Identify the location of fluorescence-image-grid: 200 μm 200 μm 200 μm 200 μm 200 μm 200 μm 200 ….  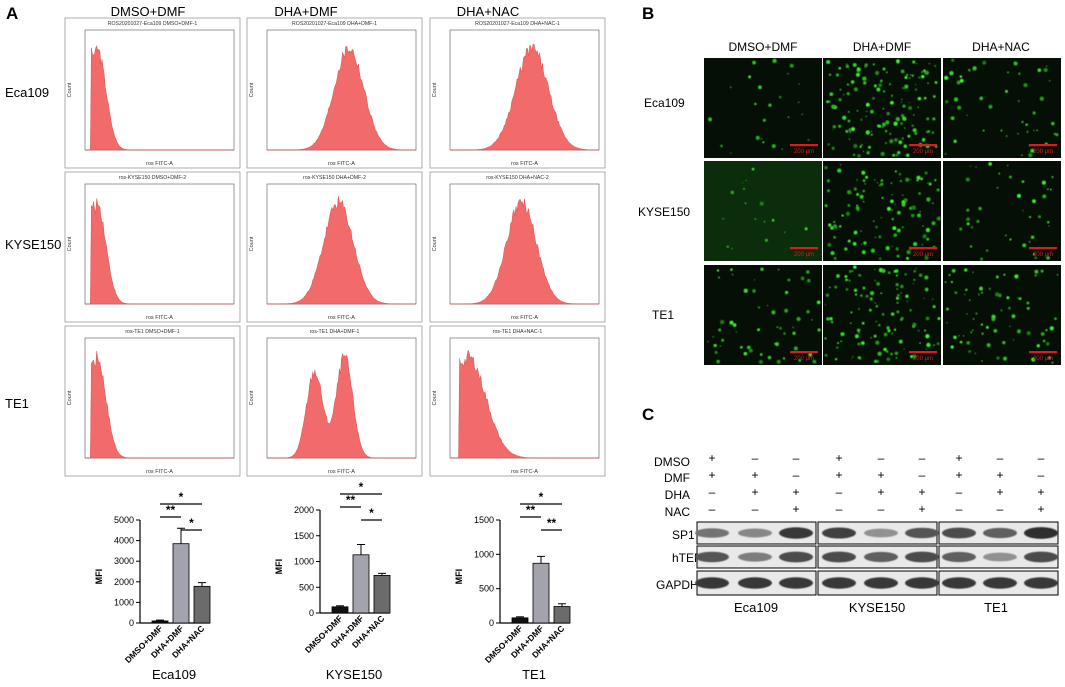
(882, 211).